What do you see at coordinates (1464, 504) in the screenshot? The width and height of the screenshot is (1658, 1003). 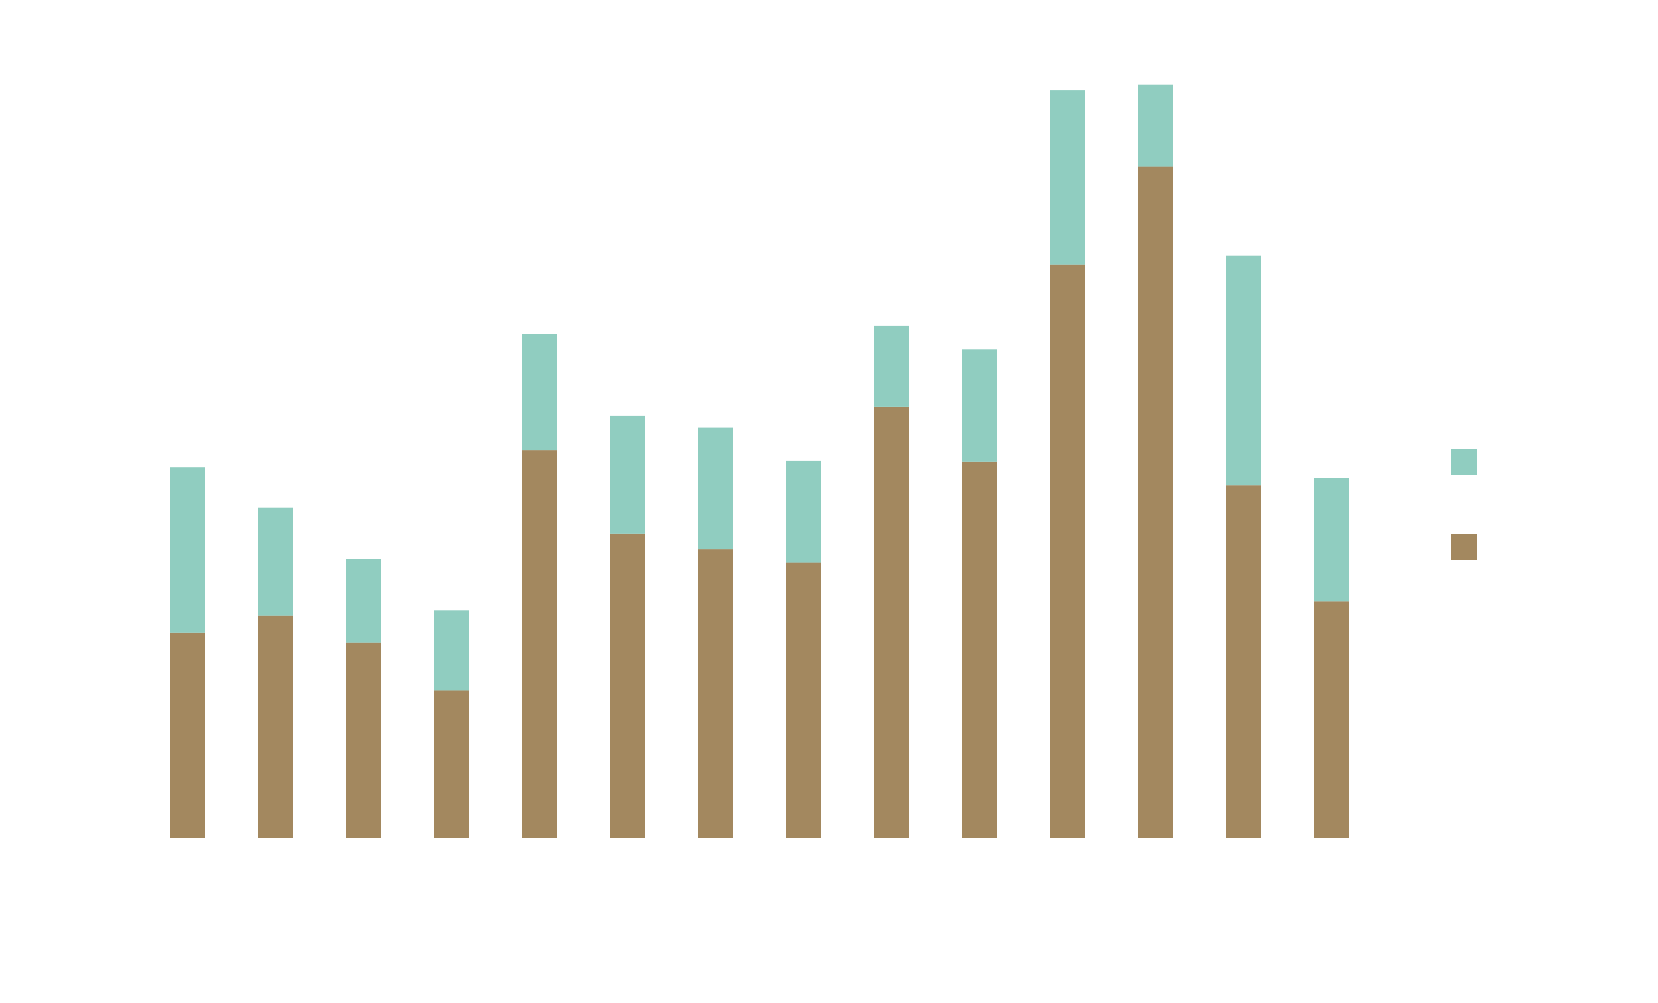 I see `legend` at bounding box center [1464, 504].